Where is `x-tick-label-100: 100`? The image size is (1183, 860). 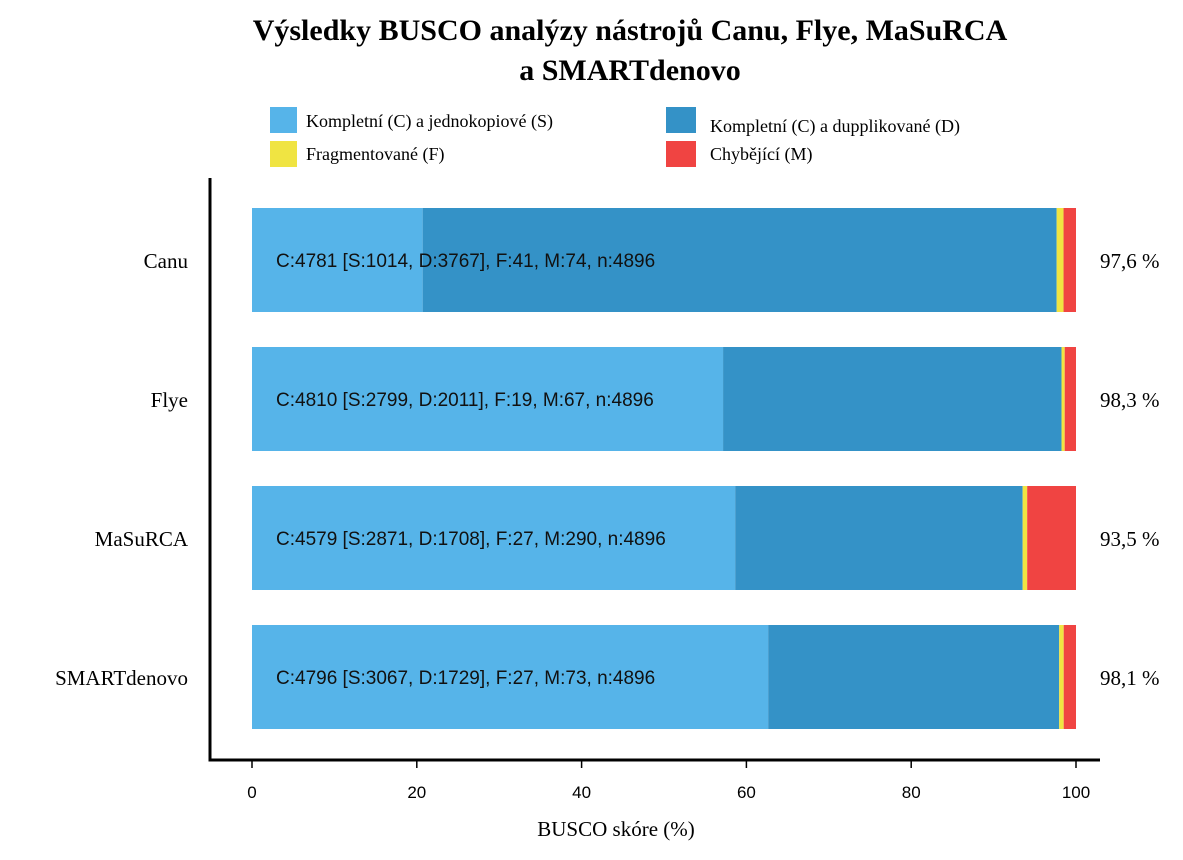 x-tick-label-100: 100 is located at coordinates (1076, 792).